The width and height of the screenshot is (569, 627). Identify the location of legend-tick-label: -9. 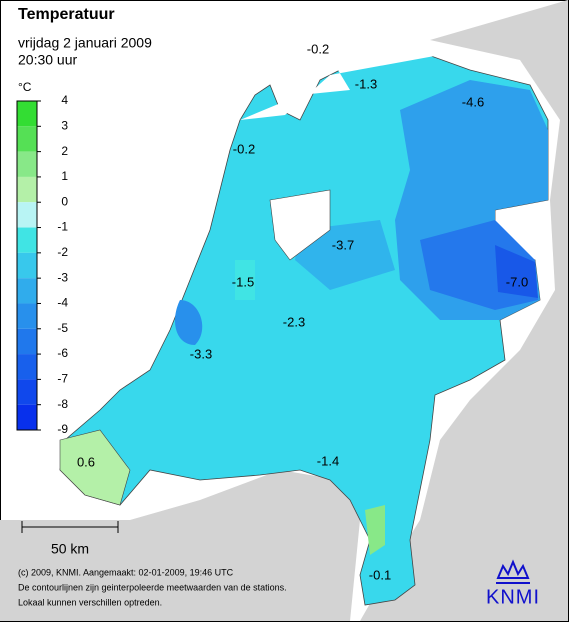
(62, 429).